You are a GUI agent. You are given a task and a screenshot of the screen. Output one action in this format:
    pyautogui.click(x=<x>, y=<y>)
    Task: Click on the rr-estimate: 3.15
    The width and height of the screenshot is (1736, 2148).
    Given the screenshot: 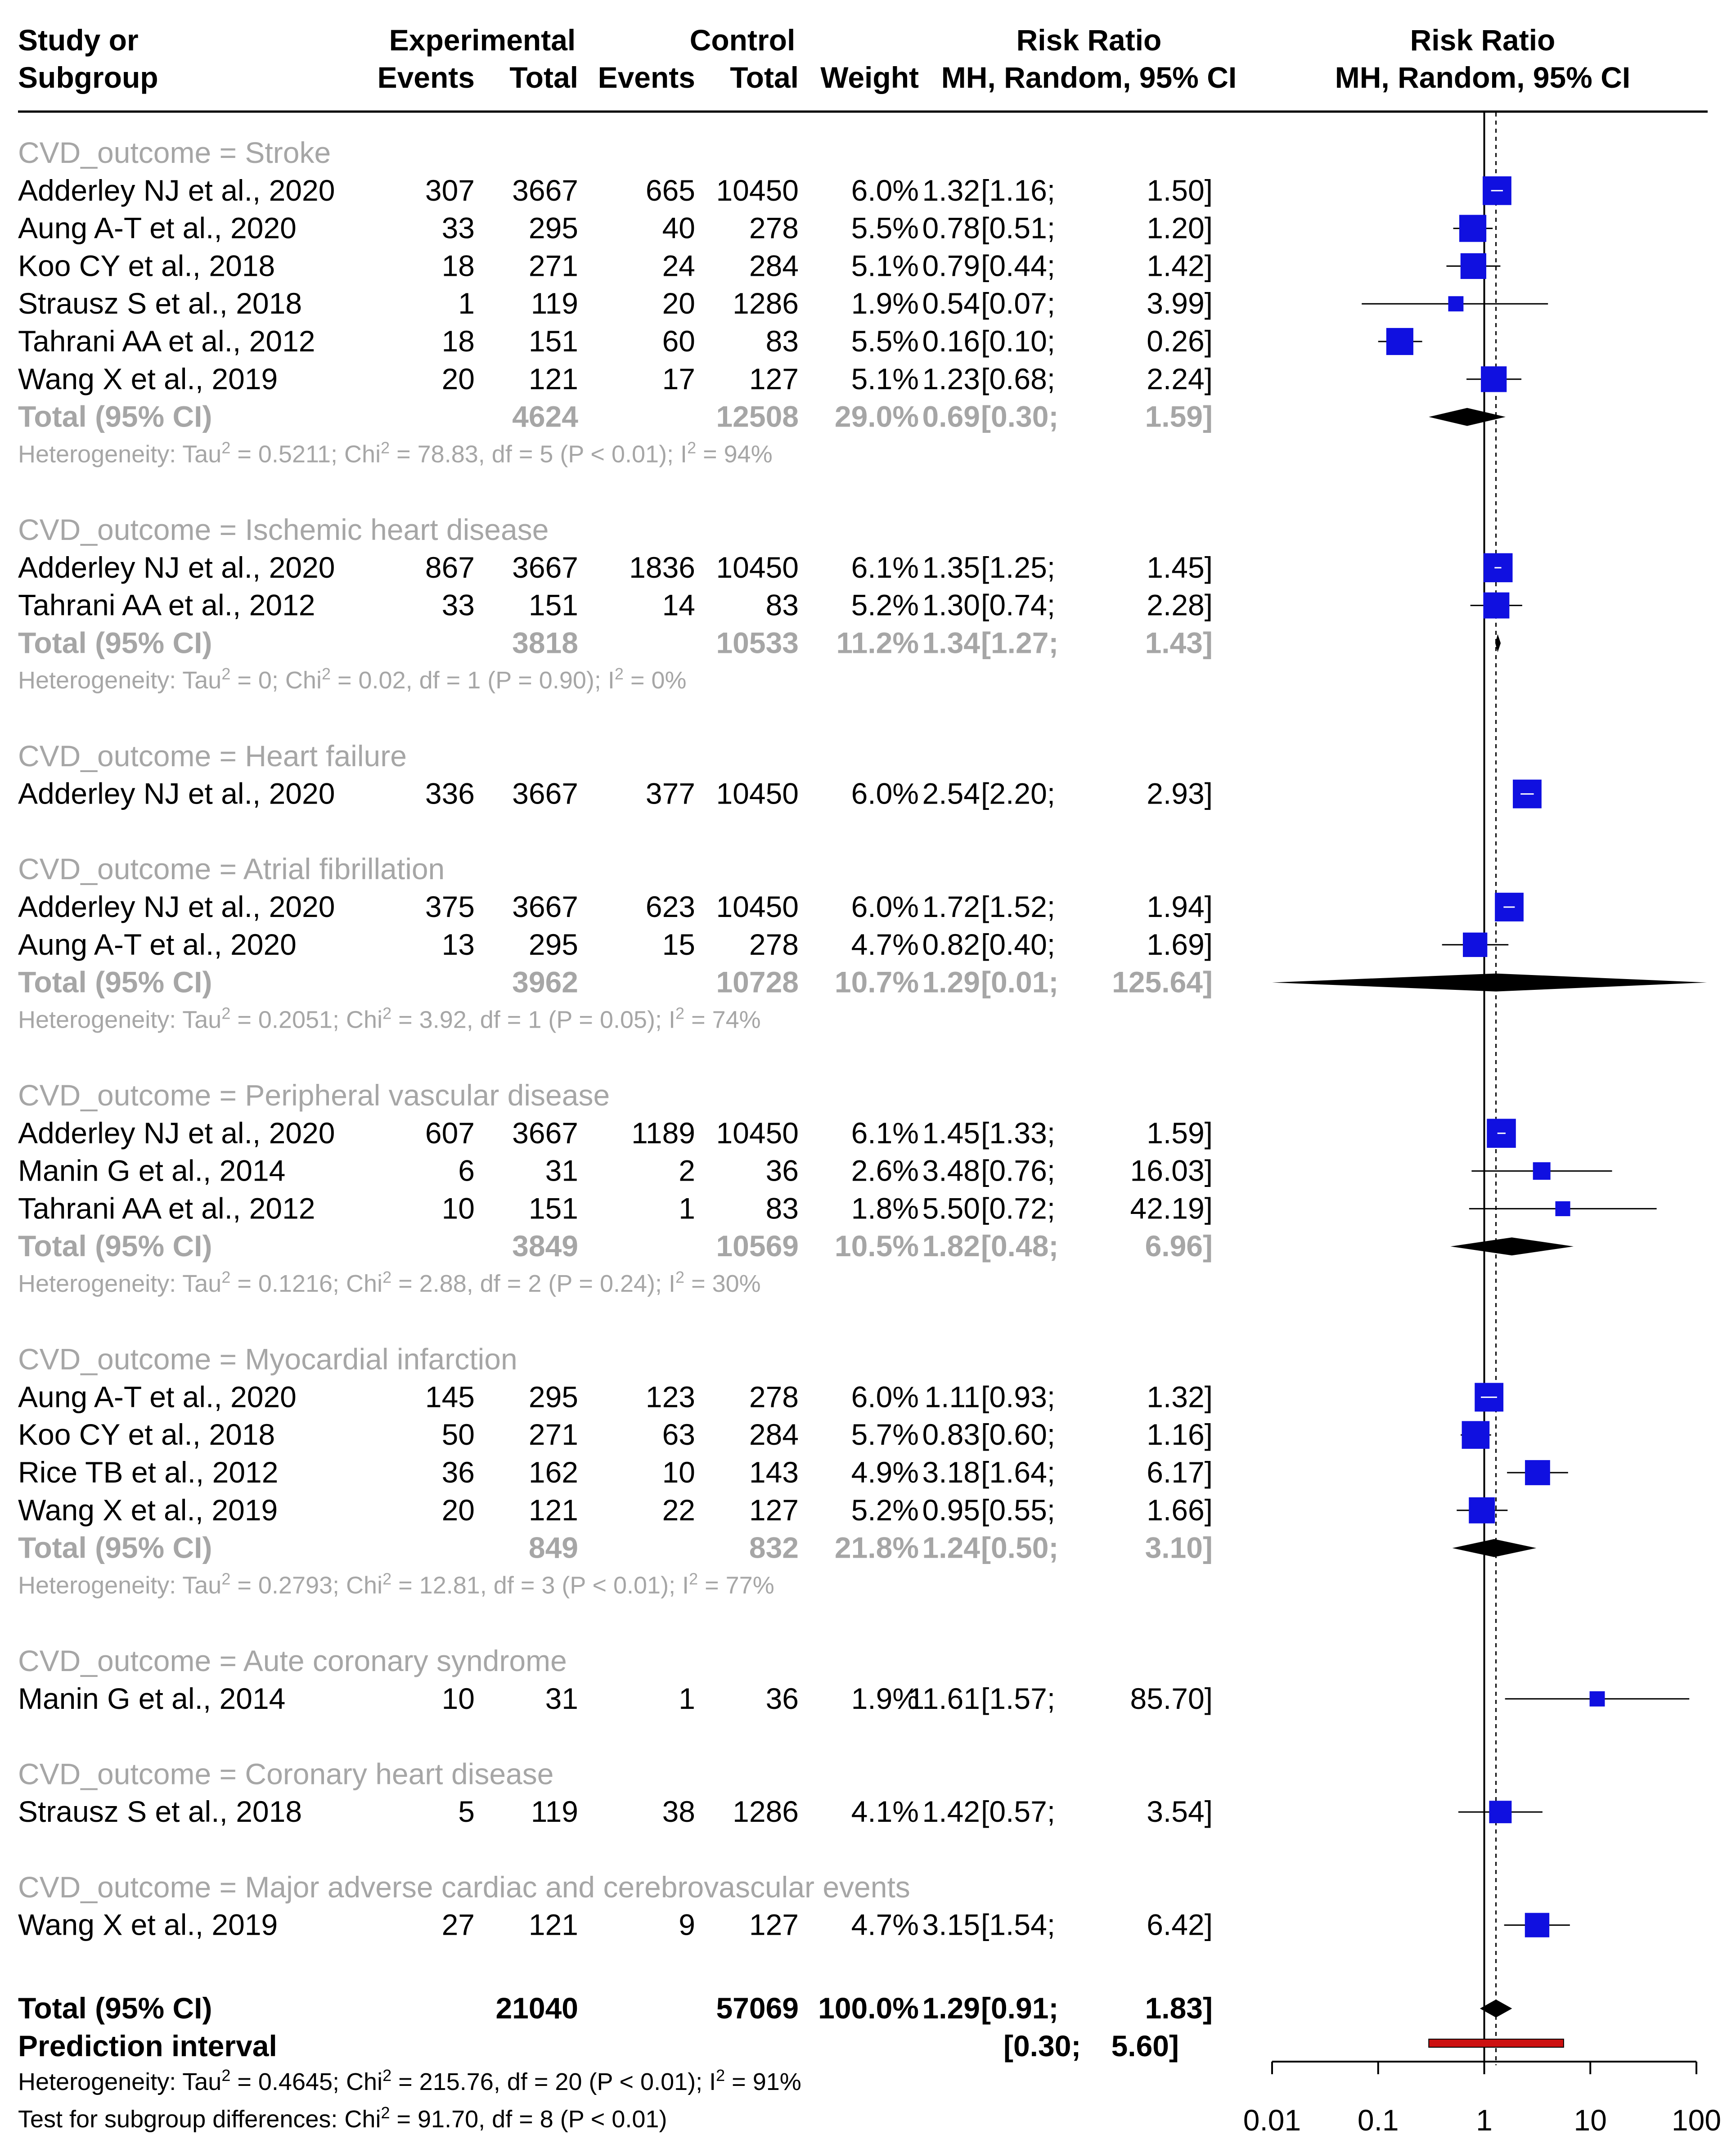 What is the action you would take?
    pyautogui.click(x=951, y=1924)
    